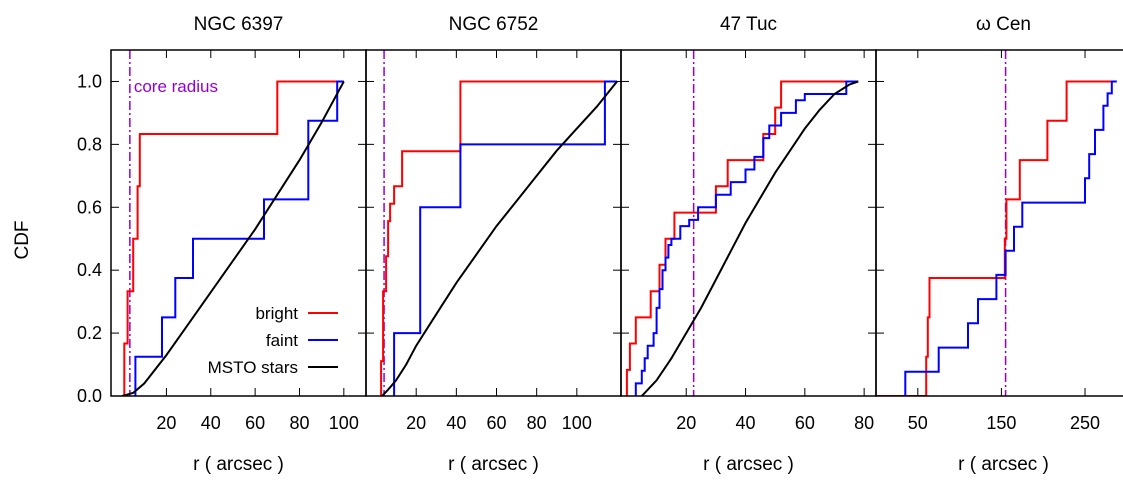 The image size is (1123, 484). What do you see at coordinates (89, 396) in the screenshot?
I see `y-tick-label: 0.0` at bounding box center [89, 396].